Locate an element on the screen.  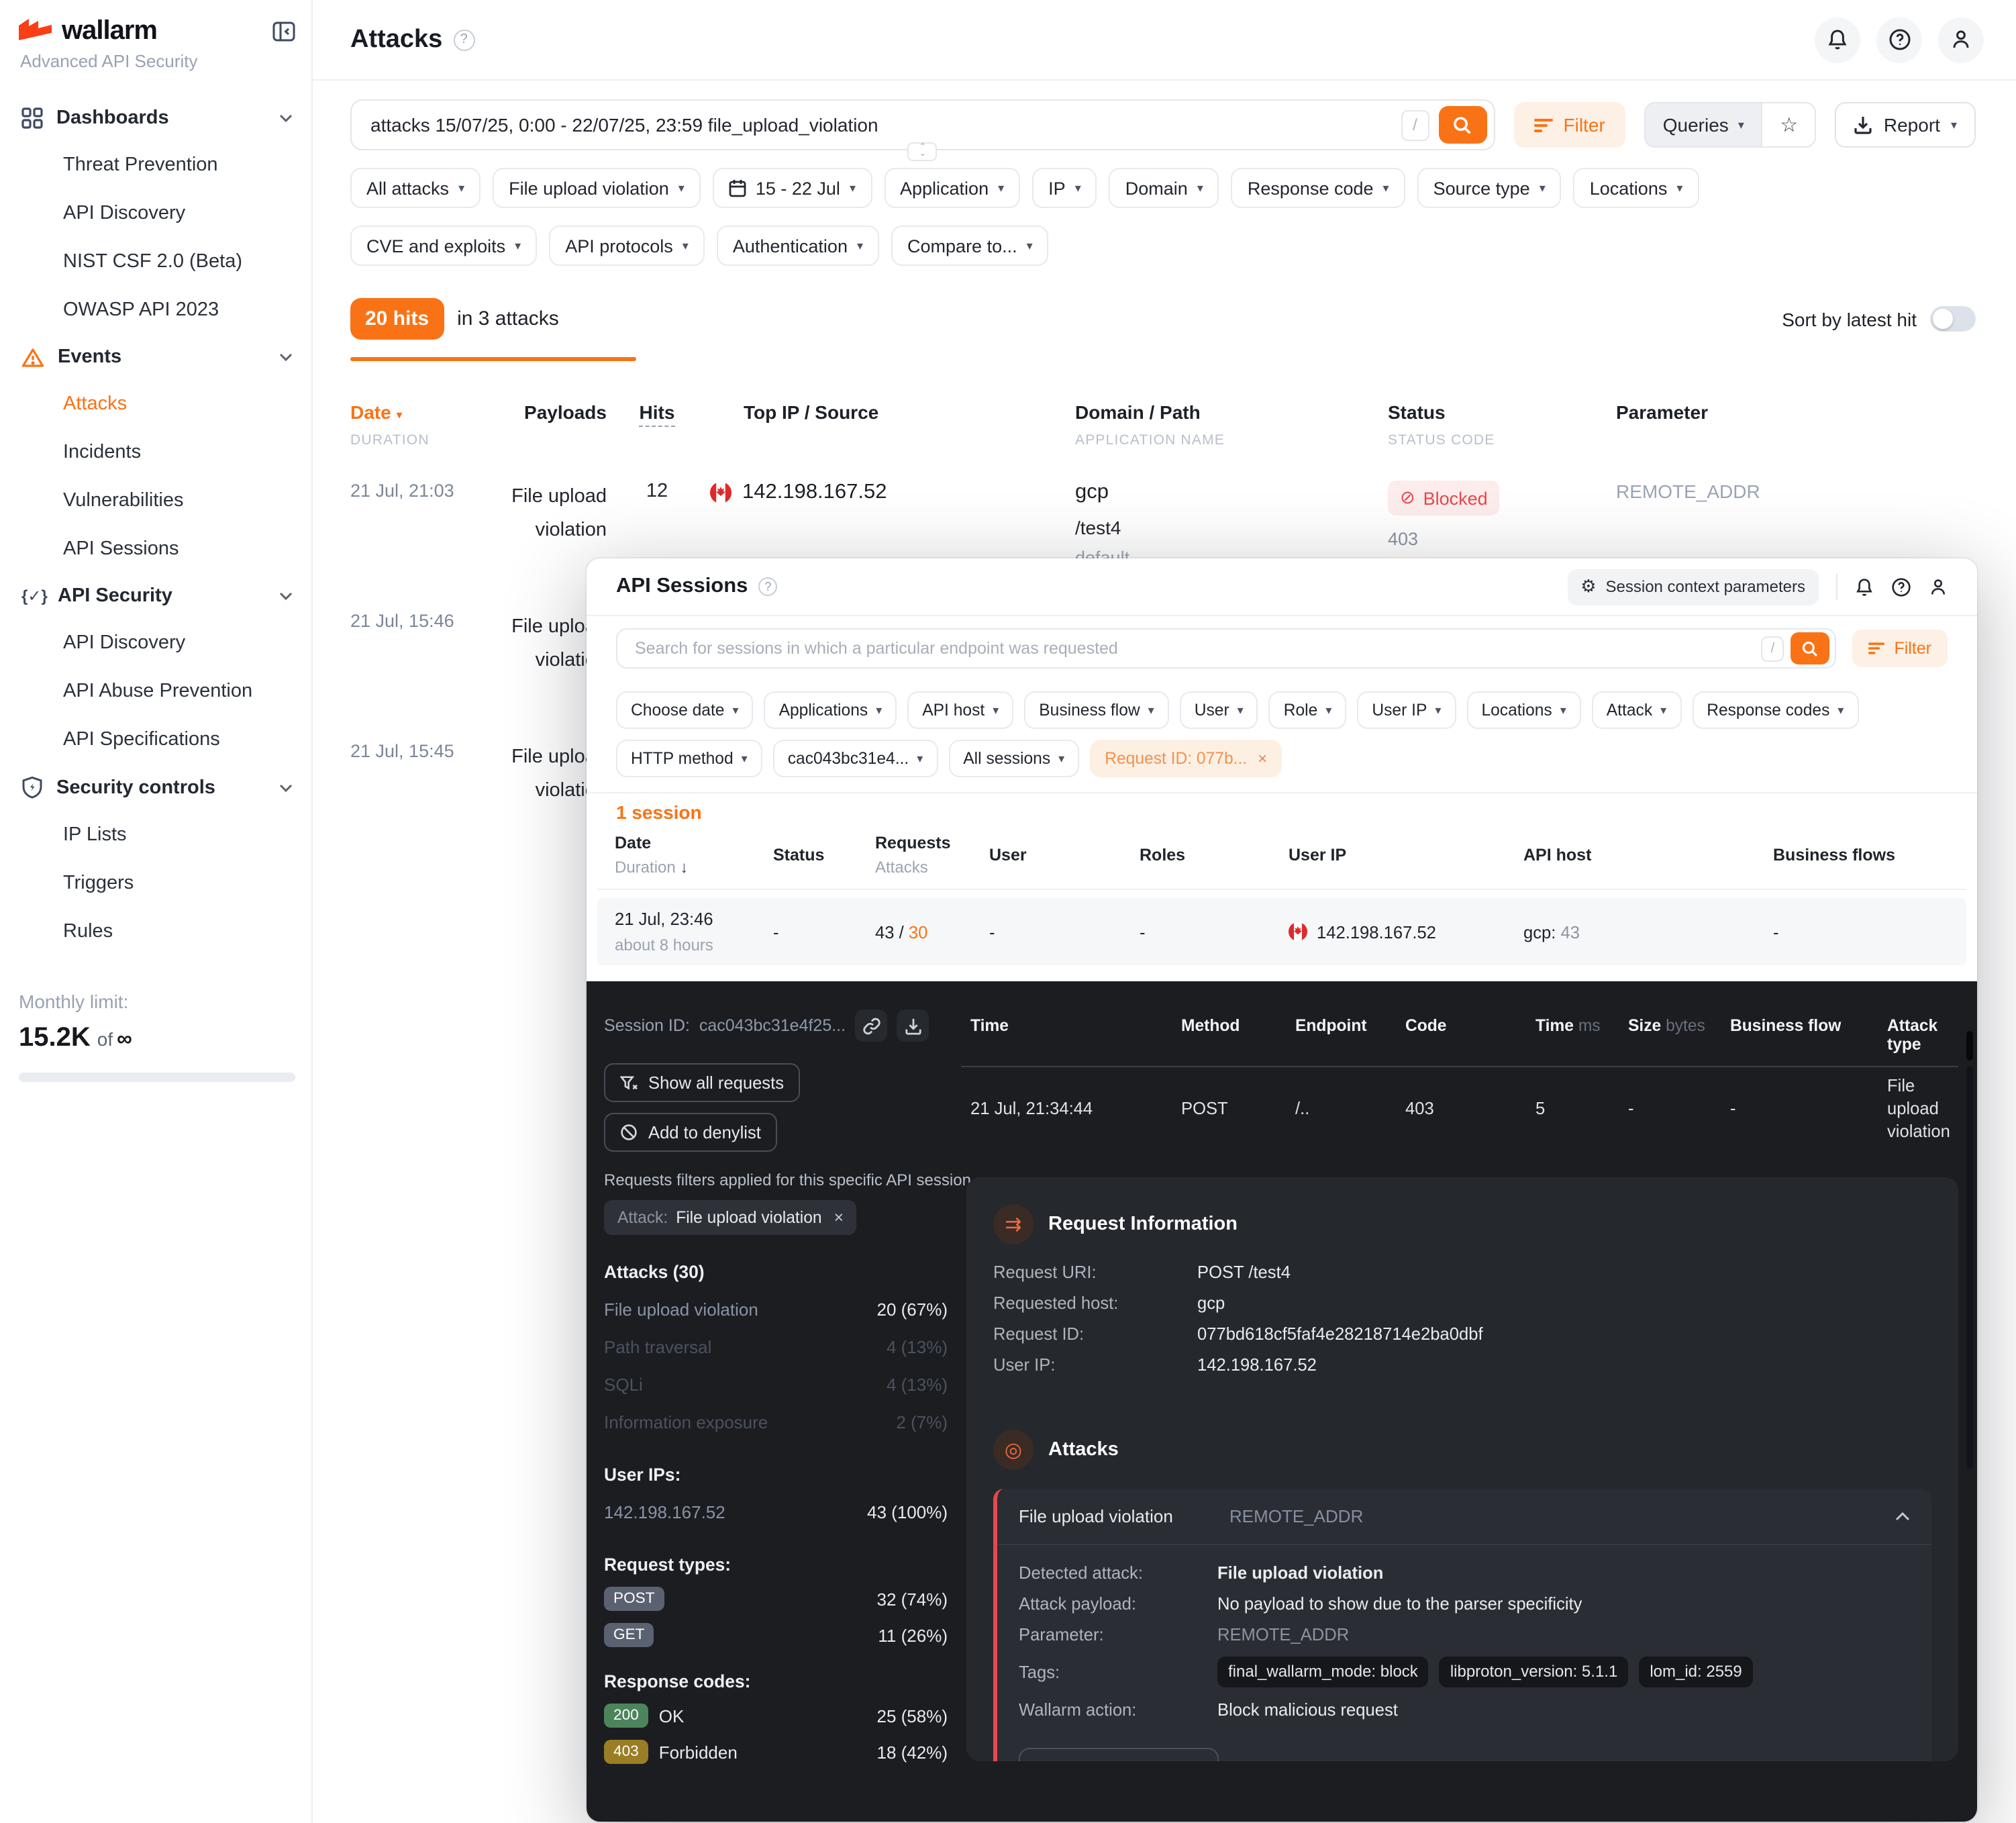
session-context-parameters-button: ⚙ Session context parameters is located at coordinates (1693, 587).